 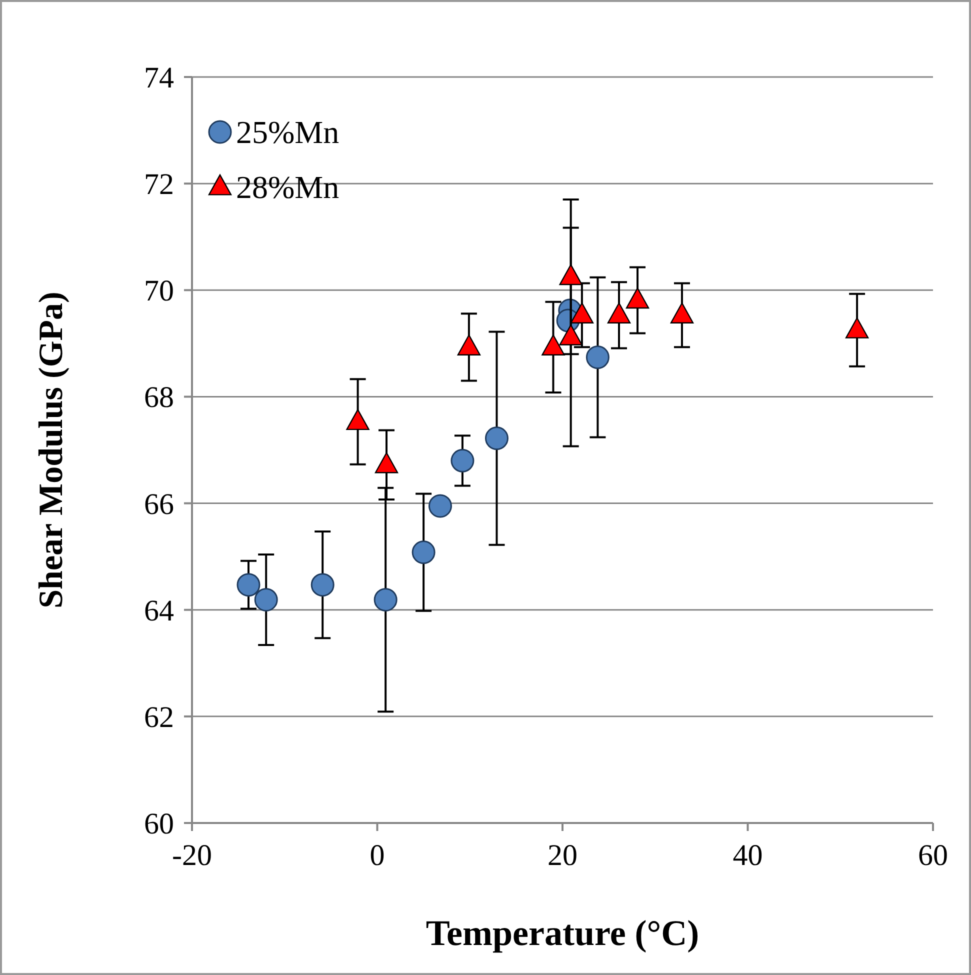 What do you see at coordinates (563, 855) in the screenshot?
I see `x-tick-label: 20` at bounding box center [563, 855].